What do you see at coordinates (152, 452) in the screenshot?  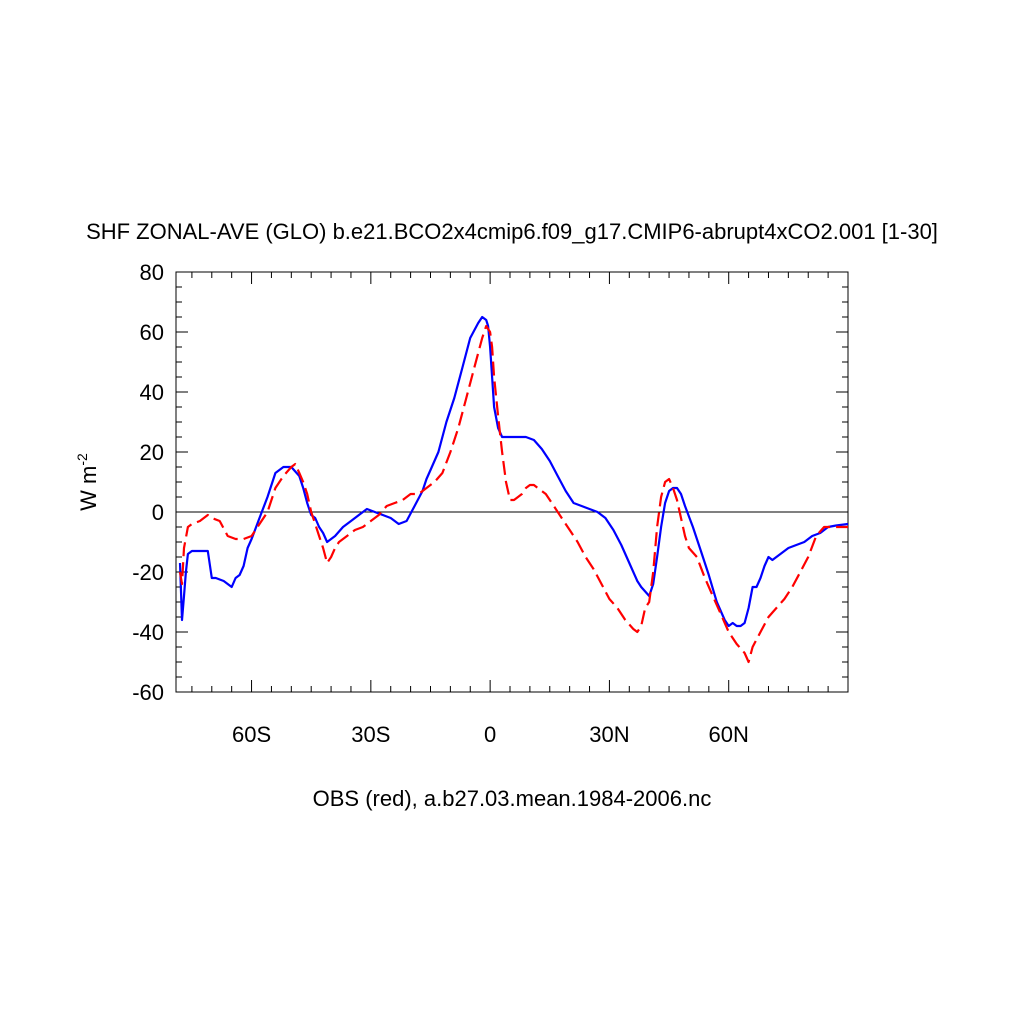 I see `y-tick-label: 20` at bounding box center [152, 452].